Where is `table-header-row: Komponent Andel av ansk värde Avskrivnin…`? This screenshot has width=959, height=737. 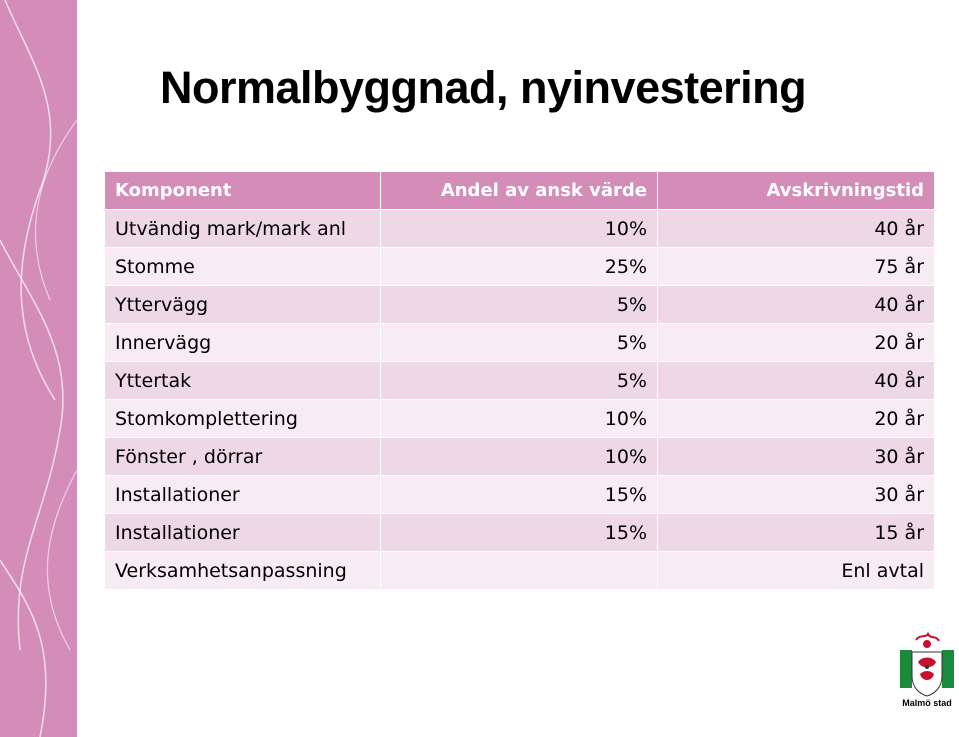 table-header-row: Komponent Andel av ansk värde Avskrivnin… is located at coordinates (519, 190).